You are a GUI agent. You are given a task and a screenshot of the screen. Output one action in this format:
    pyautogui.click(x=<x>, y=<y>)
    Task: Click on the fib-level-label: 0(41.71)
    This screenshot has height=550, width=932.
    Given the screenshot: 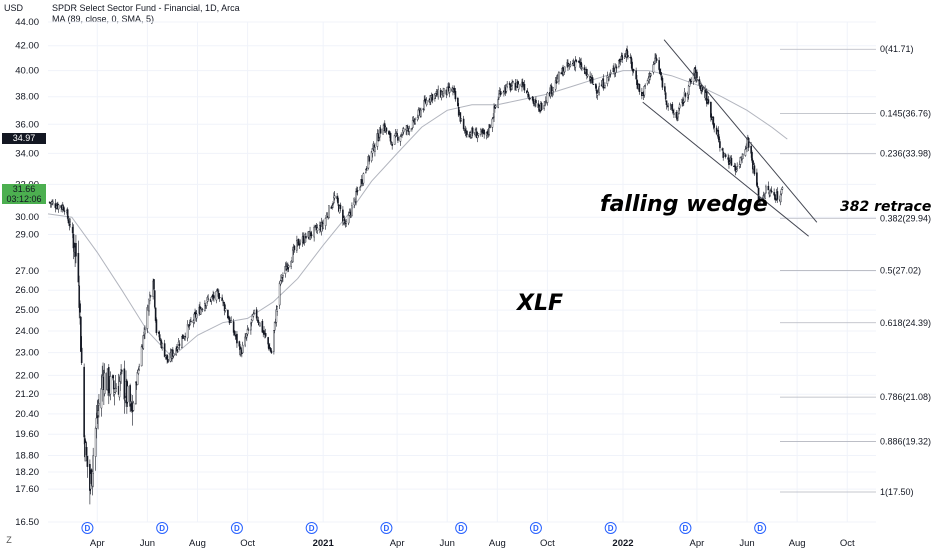 What is the action you would take?
    pyautogui.click(x=897, y=49)
    